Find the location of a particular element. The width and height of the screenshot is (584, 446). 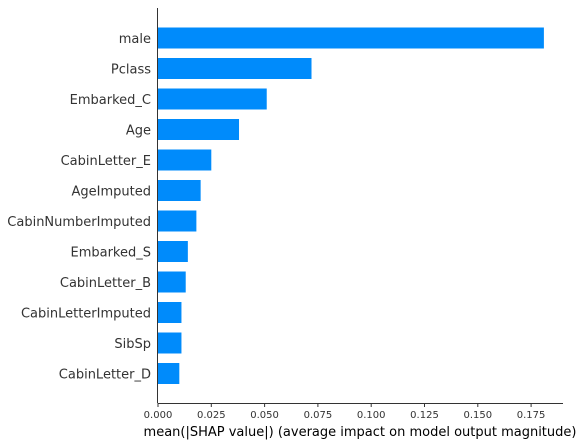

bar-cabinletter-e is located at coordinates (185, 160).